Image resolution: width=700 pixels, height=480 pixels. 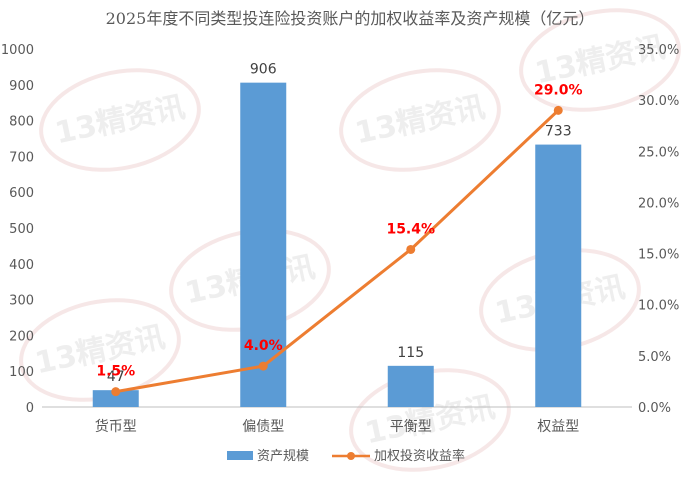 I want to click on bar-value-label: 115, so click(x=410, y=353).